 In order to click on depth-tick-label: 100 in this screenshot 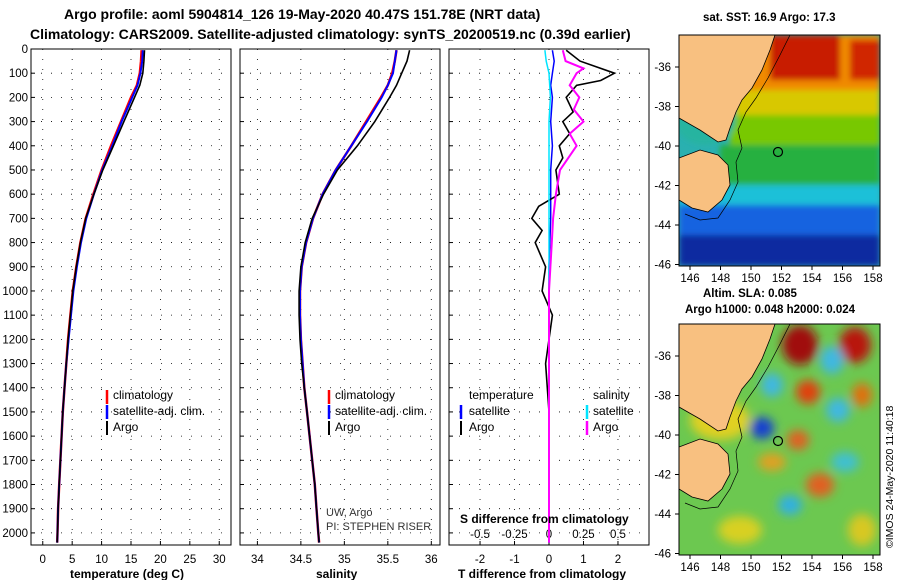, I will do `click(18, 74)`.